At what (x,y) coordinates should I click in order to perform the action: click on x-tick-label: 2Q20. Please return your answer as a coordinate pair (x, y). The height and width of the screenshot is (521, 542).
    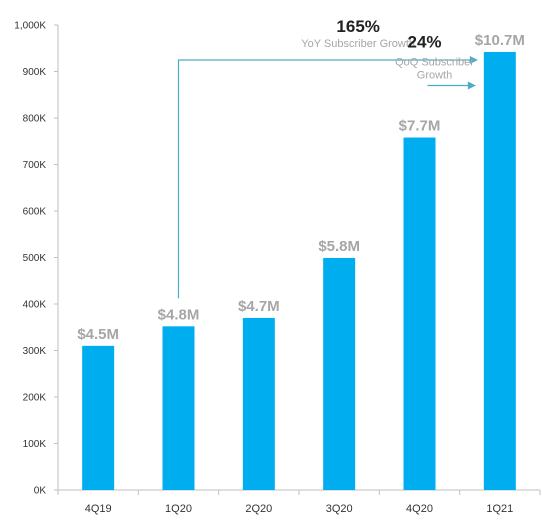
    Looking at the image, I should click on (258, 509).